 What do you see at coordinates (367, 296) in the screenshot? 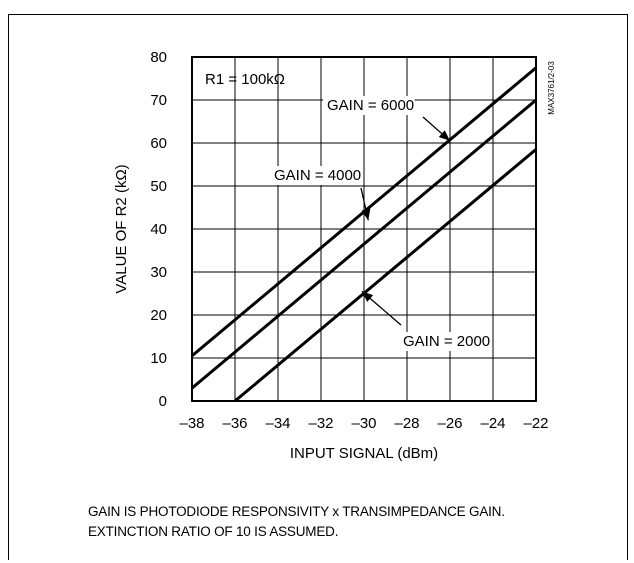
I see `gain-2000-arrowhead` at bounding box center [367, 296].